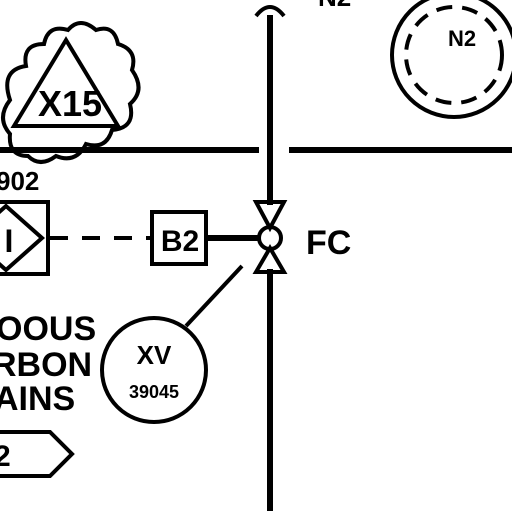 This screenshot has width=512, height=512. Describe the element at coordinates (5, 456) in the screenshot. I see `offpage-connector-label: 2` at that location.